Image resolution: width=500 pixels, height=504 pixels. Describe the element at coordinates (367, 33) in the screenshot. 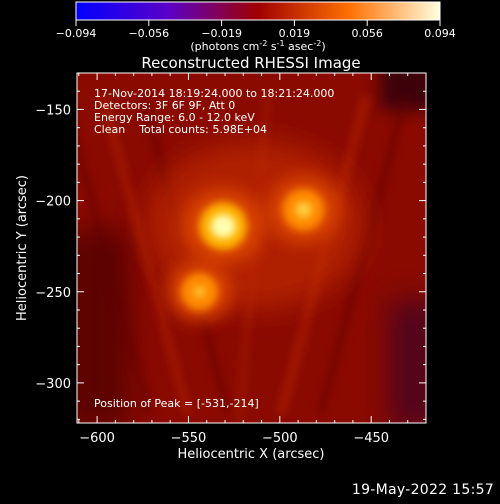

I see `colorbar-tick-label: 0.056` at that location.